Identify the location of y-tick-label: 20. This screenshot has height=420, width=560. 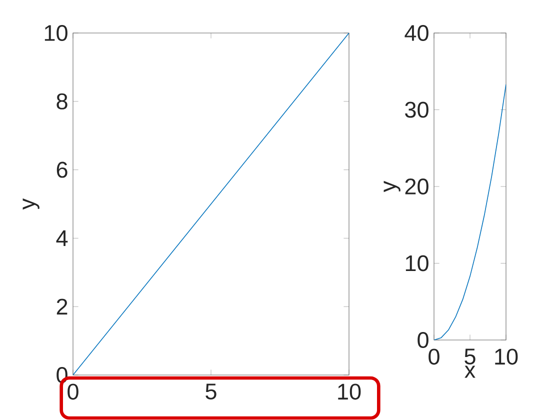
(416, 186).